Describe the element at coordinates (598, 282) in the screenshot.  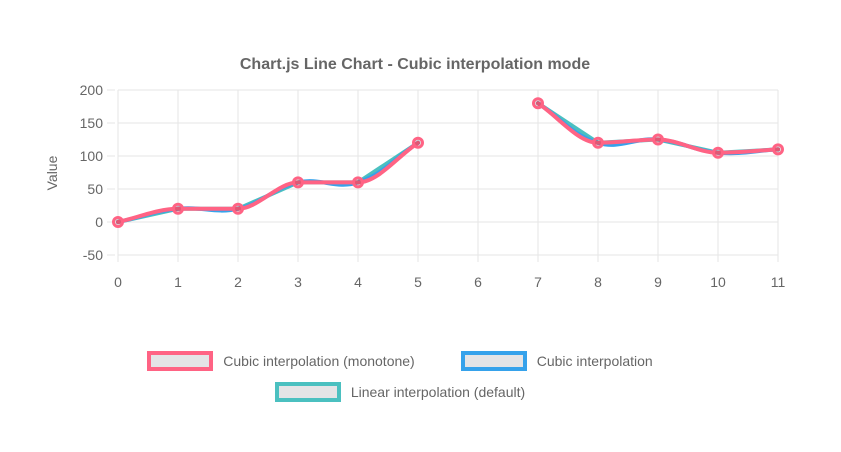
I see `x-tick-label: 8` at that location.